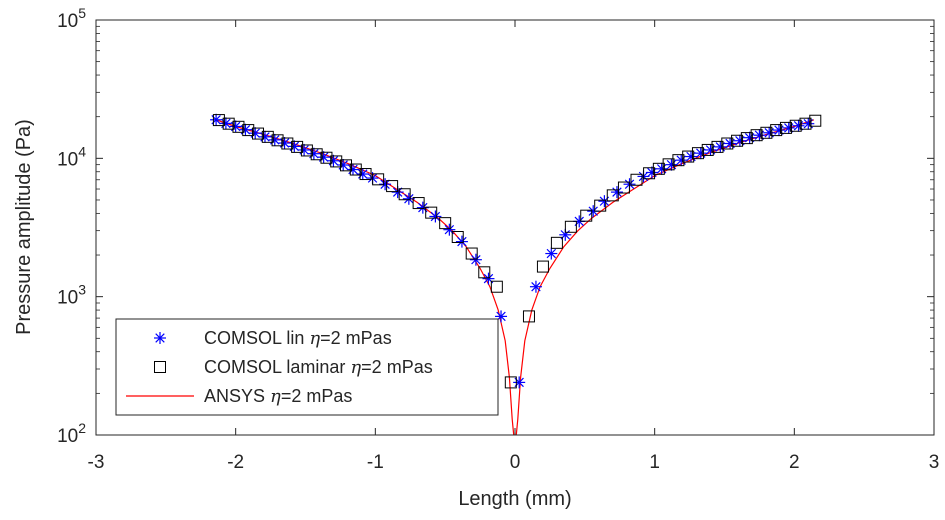  Describe the element at coordinates (375, 462) in the screenshot. I see `x-tick-label: -1` at that location.